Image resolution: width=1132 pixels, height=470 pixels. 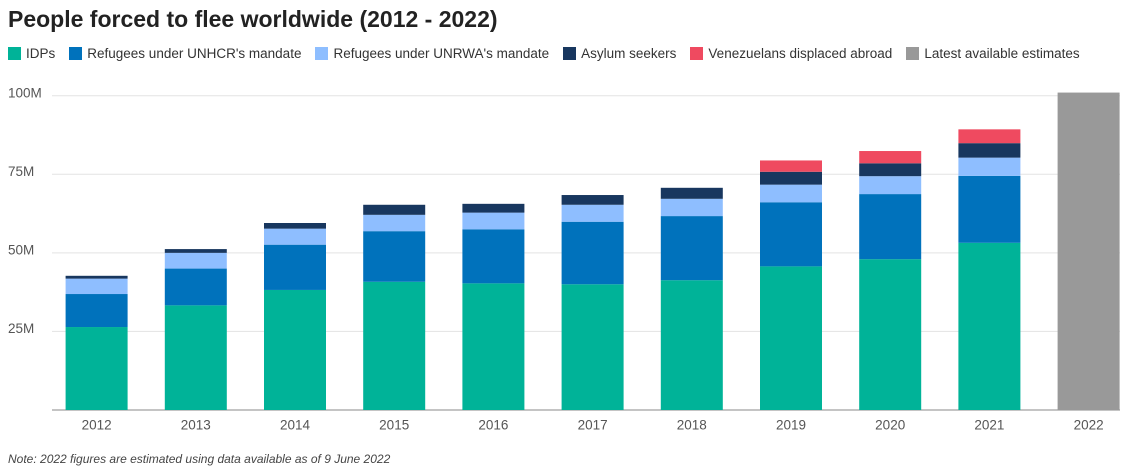 What do you see at coordinates (394, 425) in the screenshot?
I see `x-tick-label: 2015` at bounding box center [394, 425].